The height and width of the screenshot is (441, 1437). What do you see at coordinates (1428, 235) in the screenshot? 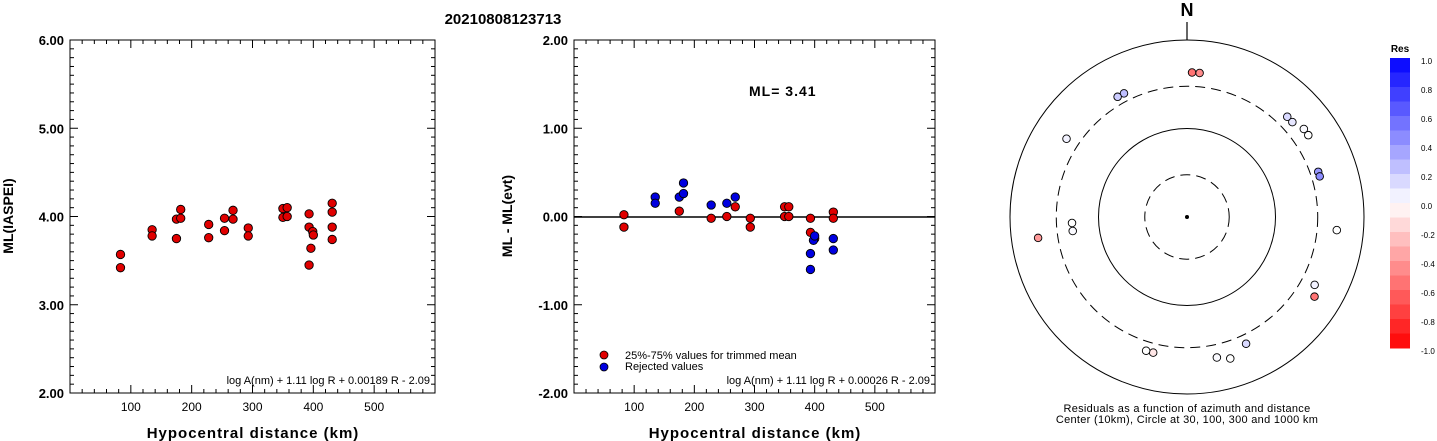
I see `colorbar-label: -0.2` at bounding box center [1428, 235].